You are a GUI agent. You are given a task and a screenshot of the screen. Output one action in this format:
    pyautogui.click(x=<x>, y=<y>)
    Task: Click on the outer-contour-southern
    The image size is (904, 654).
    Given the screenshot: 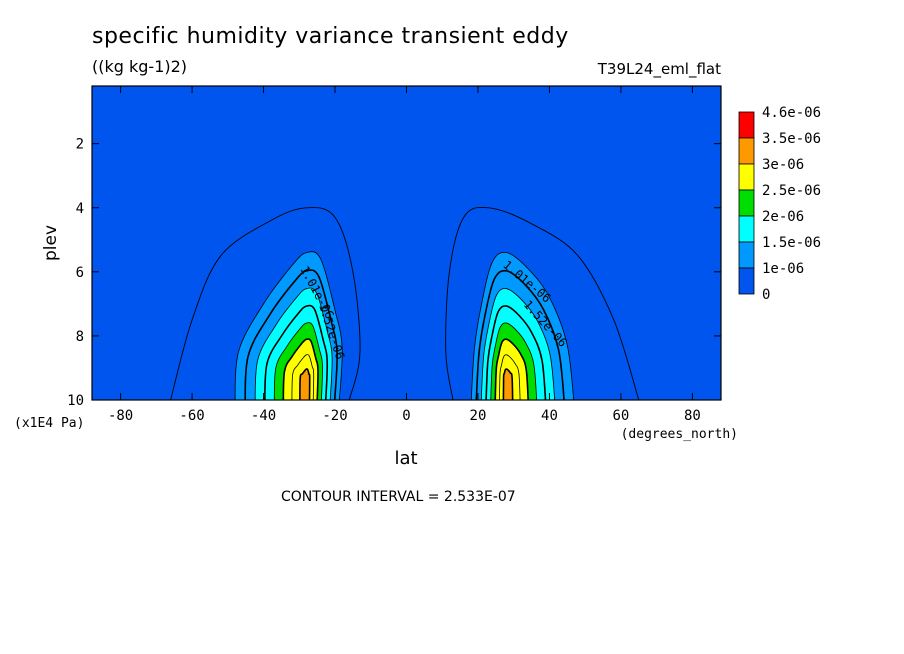 What is the action you would take?
    pyautogui.click(x=265, y=303)
    